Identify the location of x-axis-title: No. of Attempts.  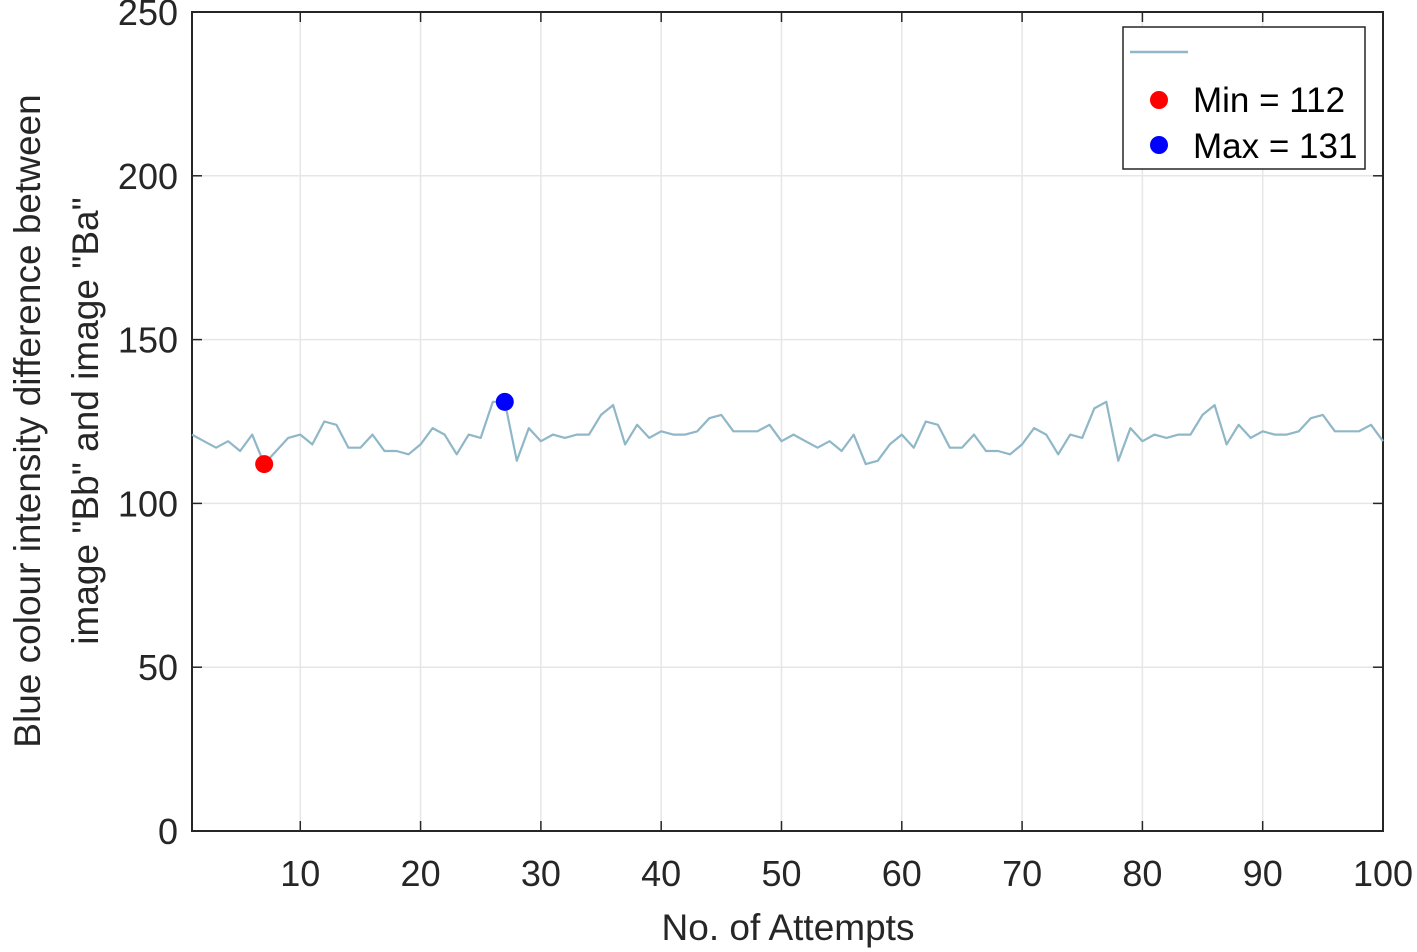
(788, 927).